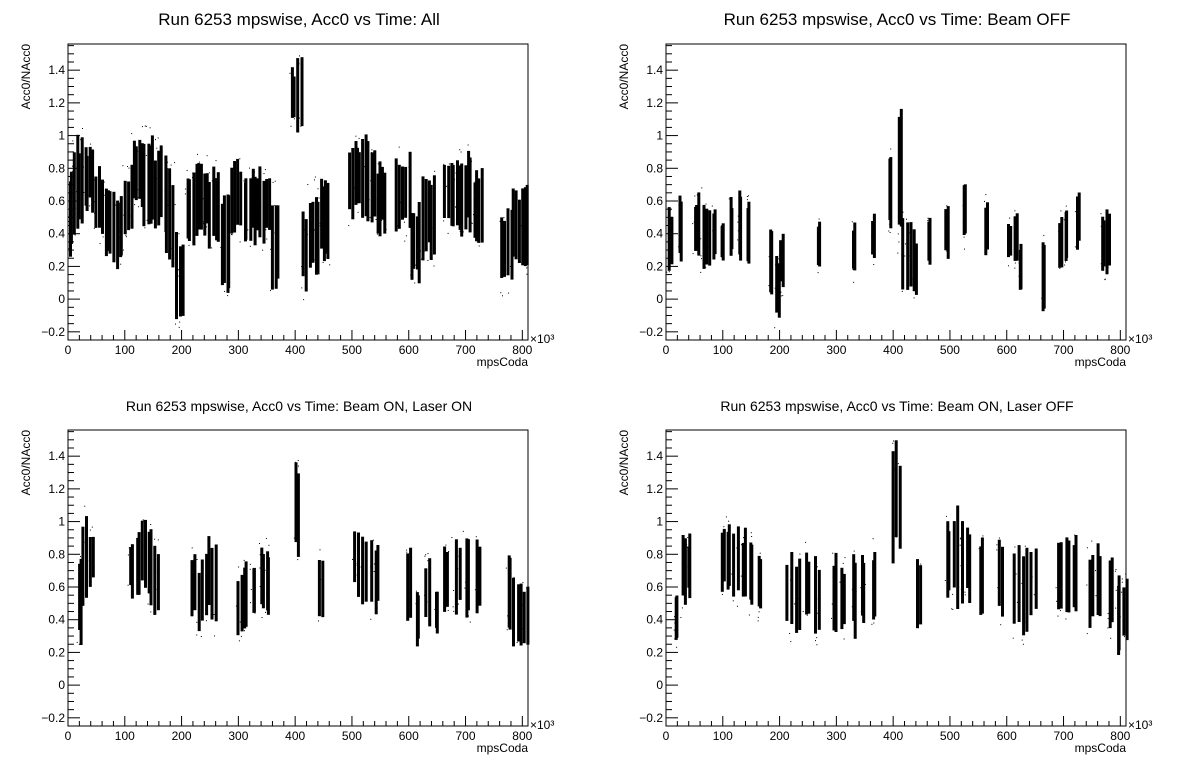  I want to click on y-axis-label: Acc0/NAcc0, so click(26, 463).